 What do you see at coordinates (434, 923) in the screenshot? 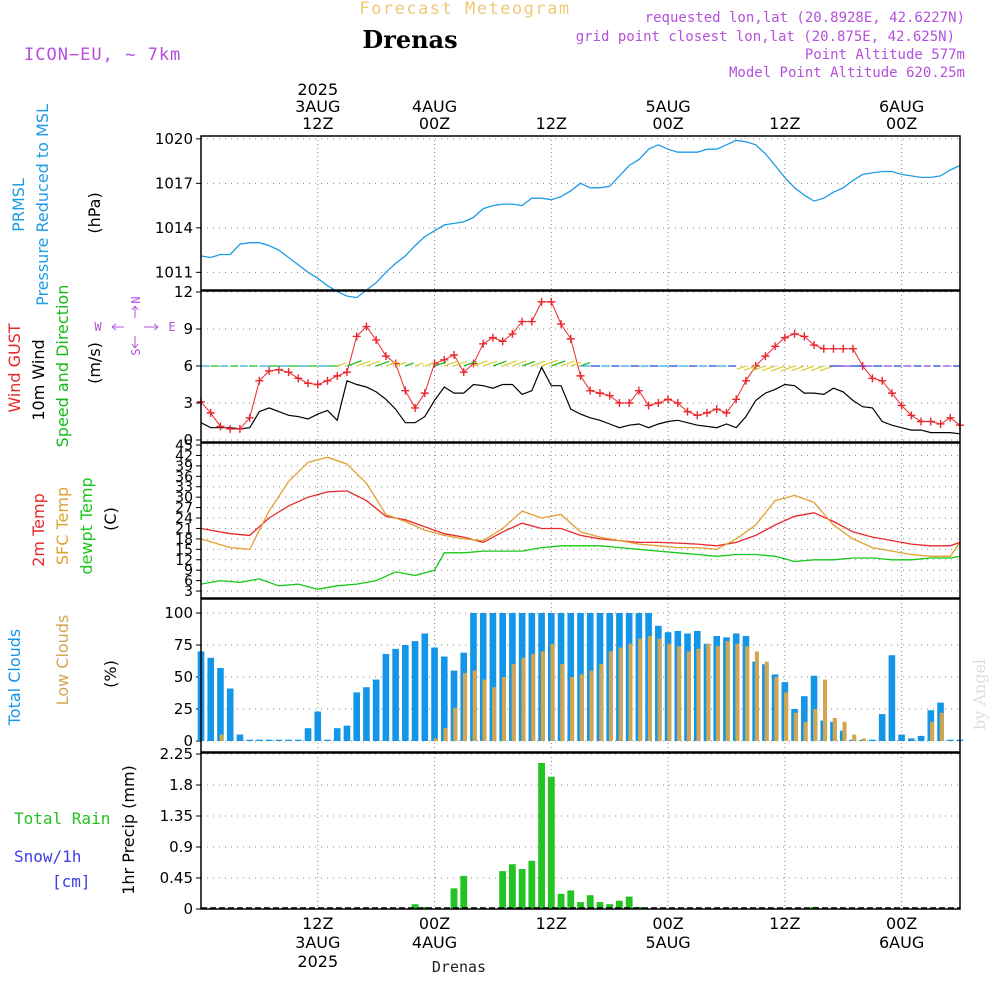
I see `bottom-time-label: 00Z` at bounding box center [434, 923].